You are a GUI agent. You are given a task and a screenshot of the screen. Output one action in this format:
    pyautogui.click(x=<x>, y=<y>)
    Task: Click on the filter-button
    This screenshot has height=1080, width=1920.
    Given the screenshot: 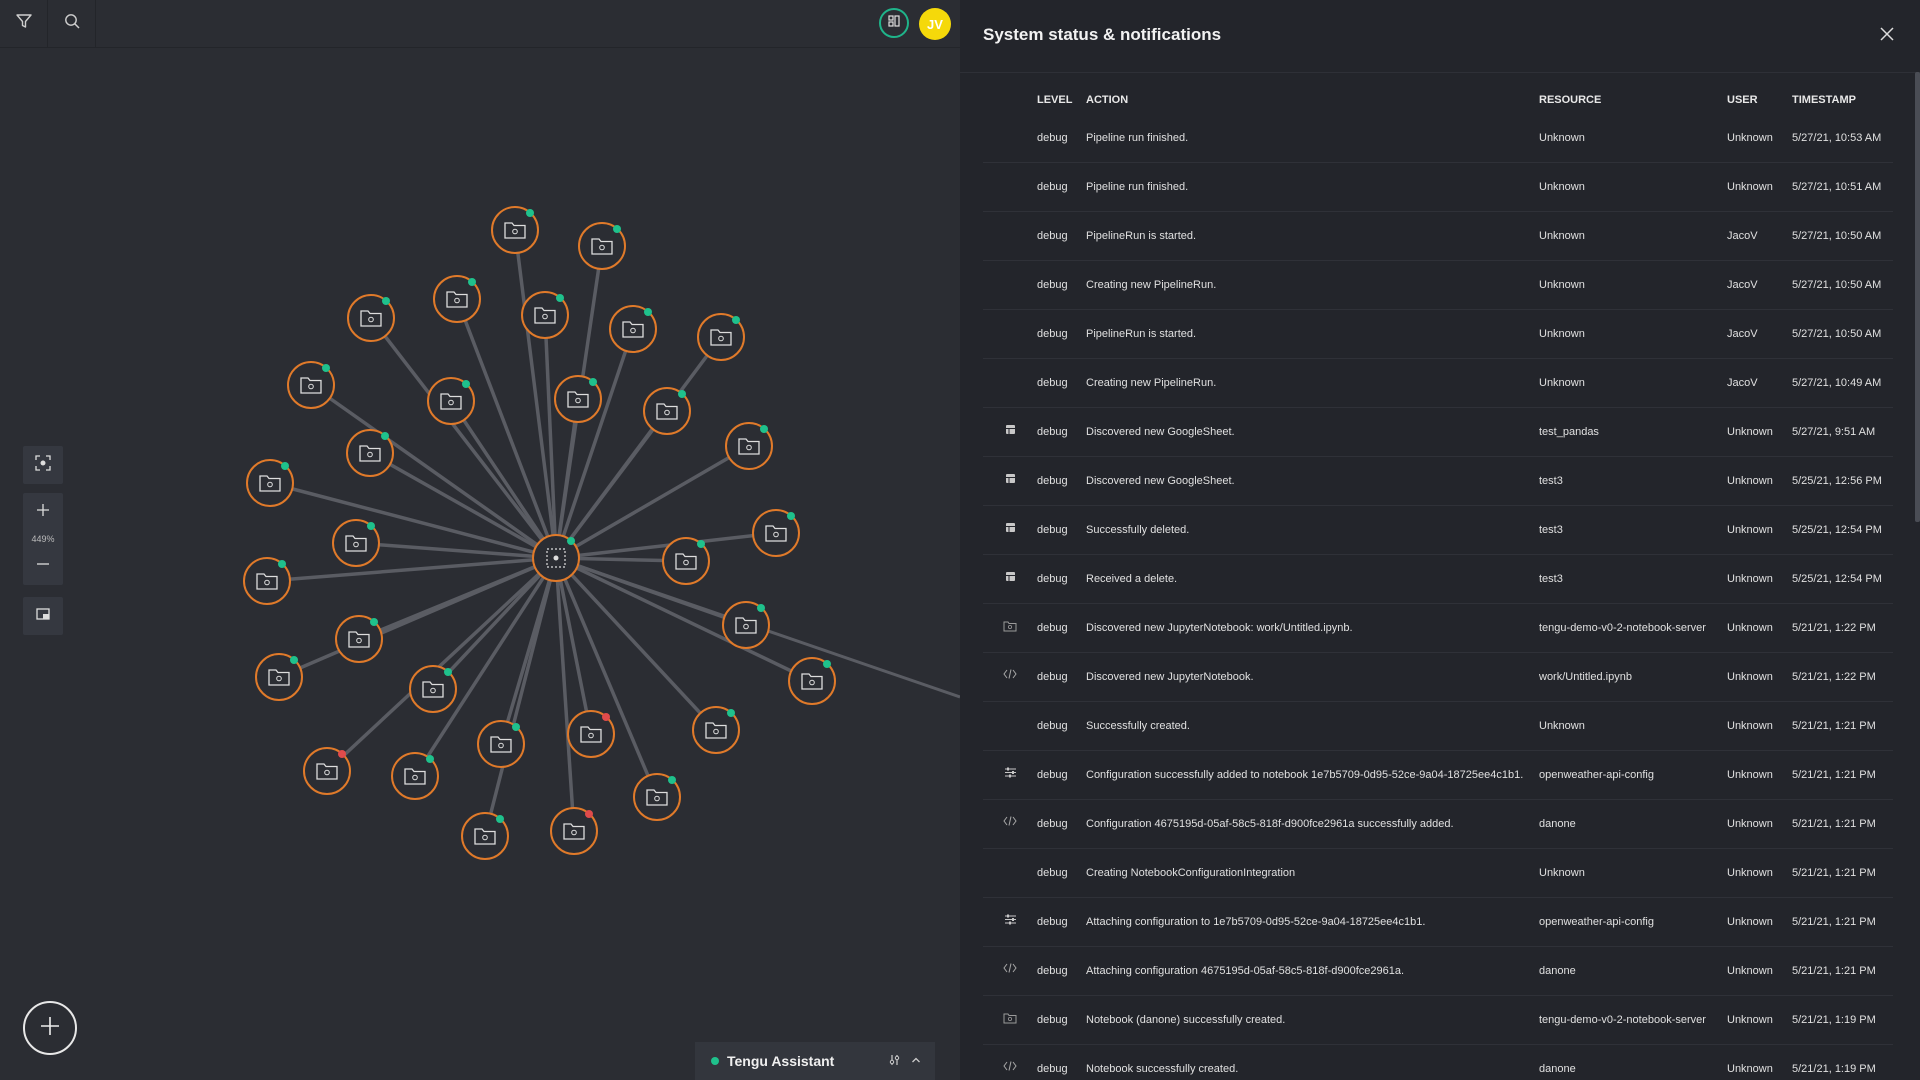 What is the action you would take?
    pyautogui.click(x=24, y=23)
    